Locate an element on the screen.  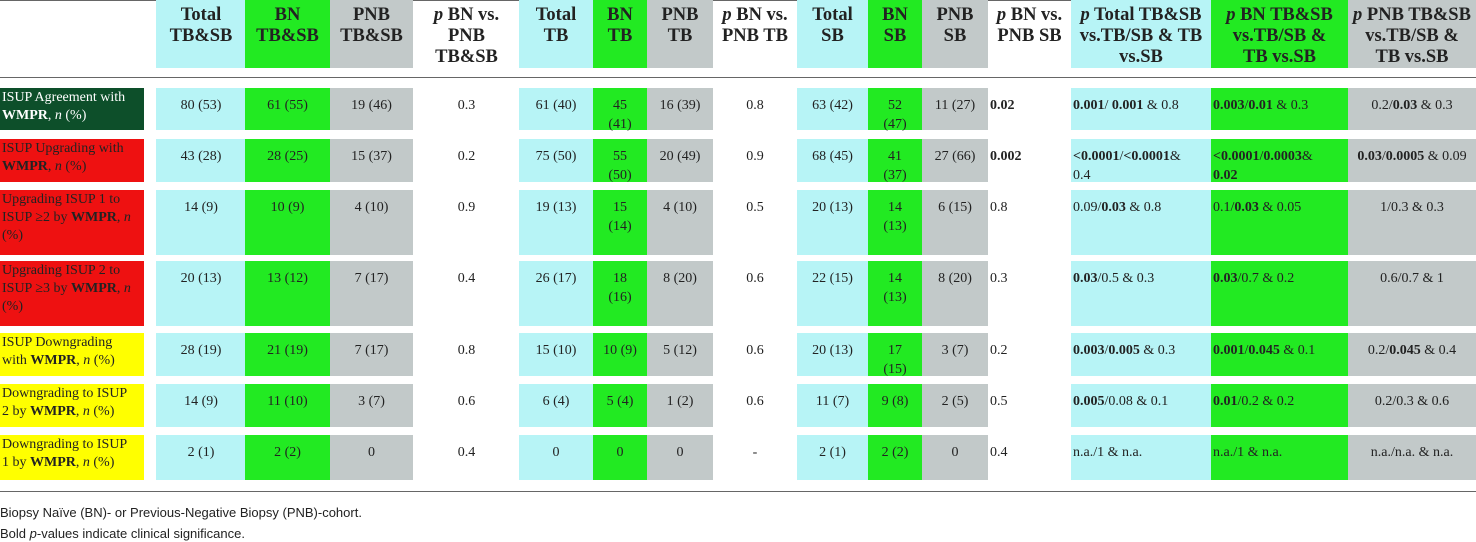
table-cell: 2 (5) is located at coordinates (955, 405).